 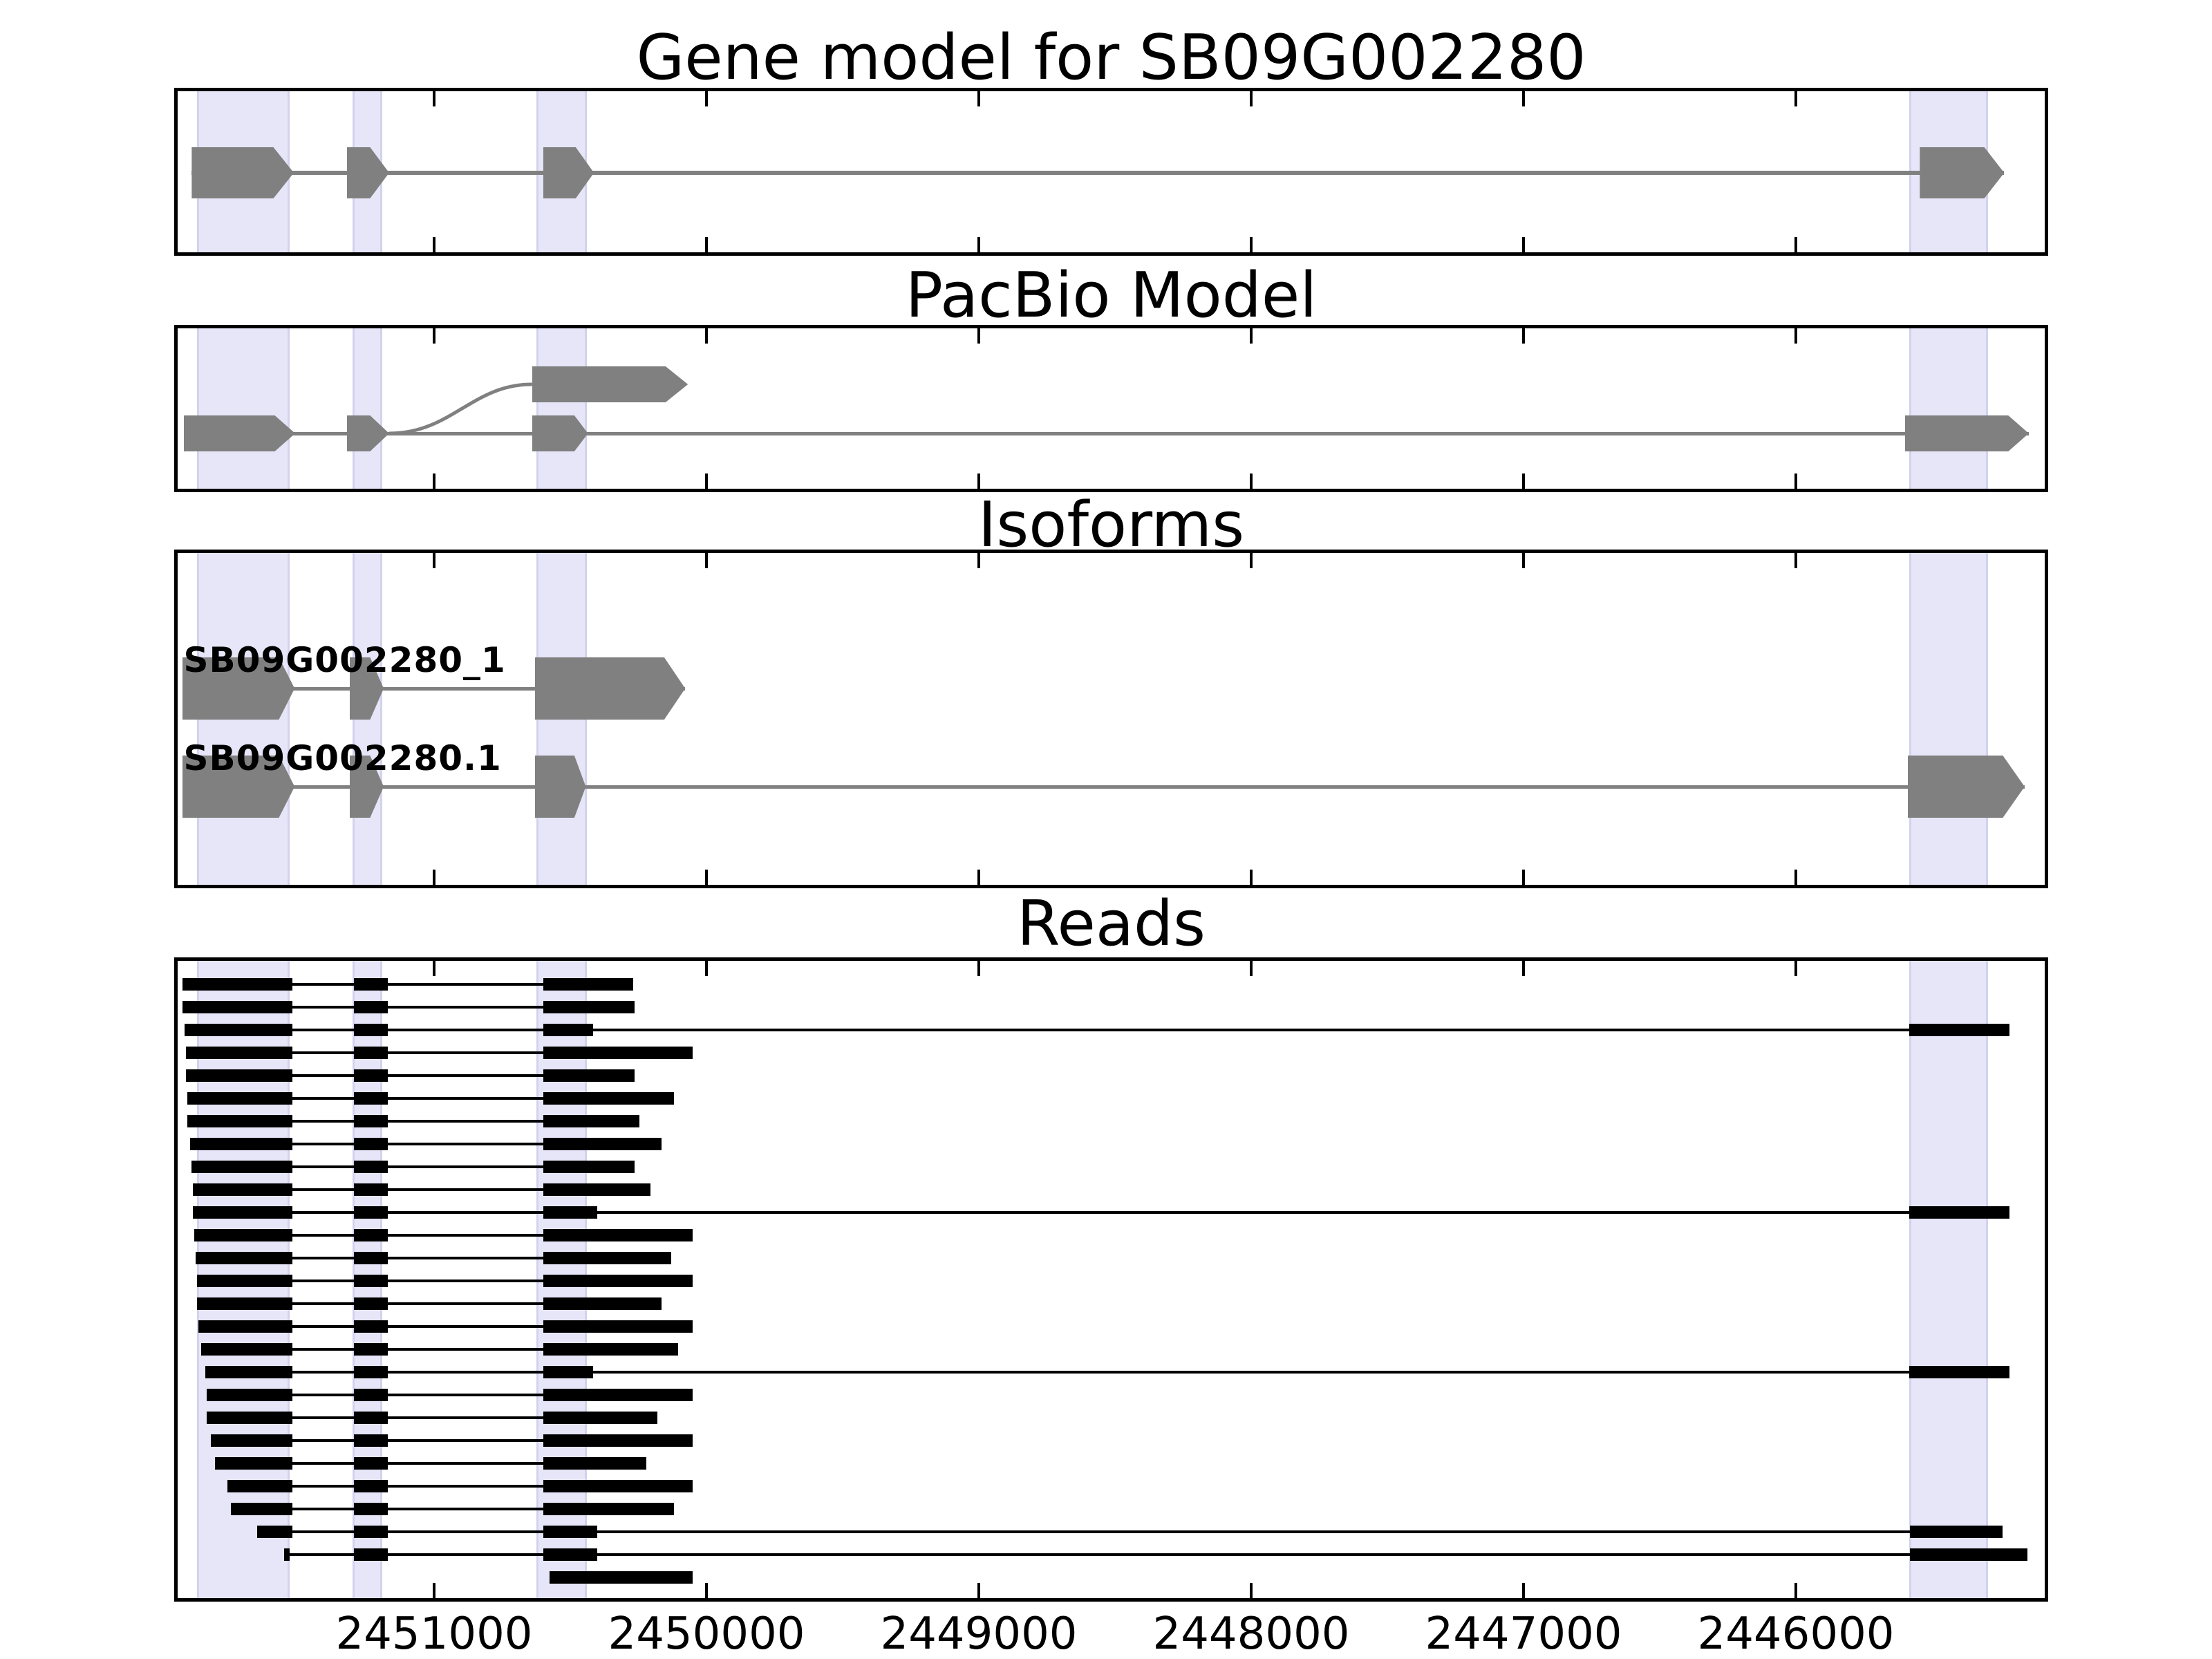 What do you see at coordinates (1251, 1634) in the screenshot?
I see `x-axis-tick-label: 2448000` at bounding box center [1251, 1634].